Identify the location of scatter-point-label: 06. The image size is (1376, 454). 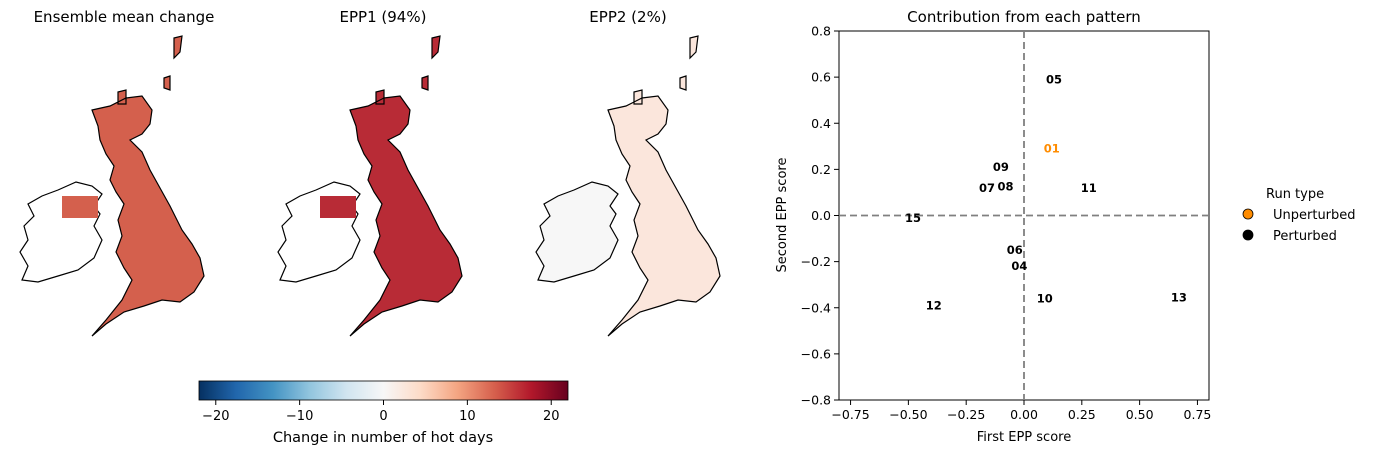
(1015, 250).